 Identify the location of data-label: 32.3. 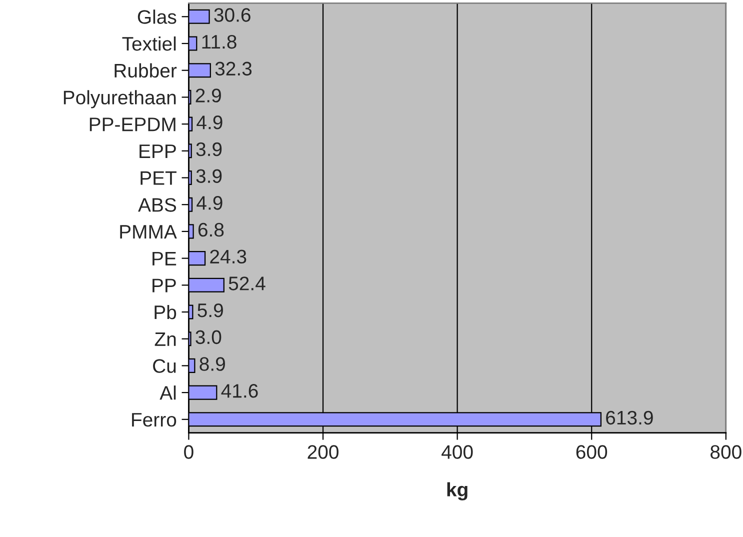
(233, 69).